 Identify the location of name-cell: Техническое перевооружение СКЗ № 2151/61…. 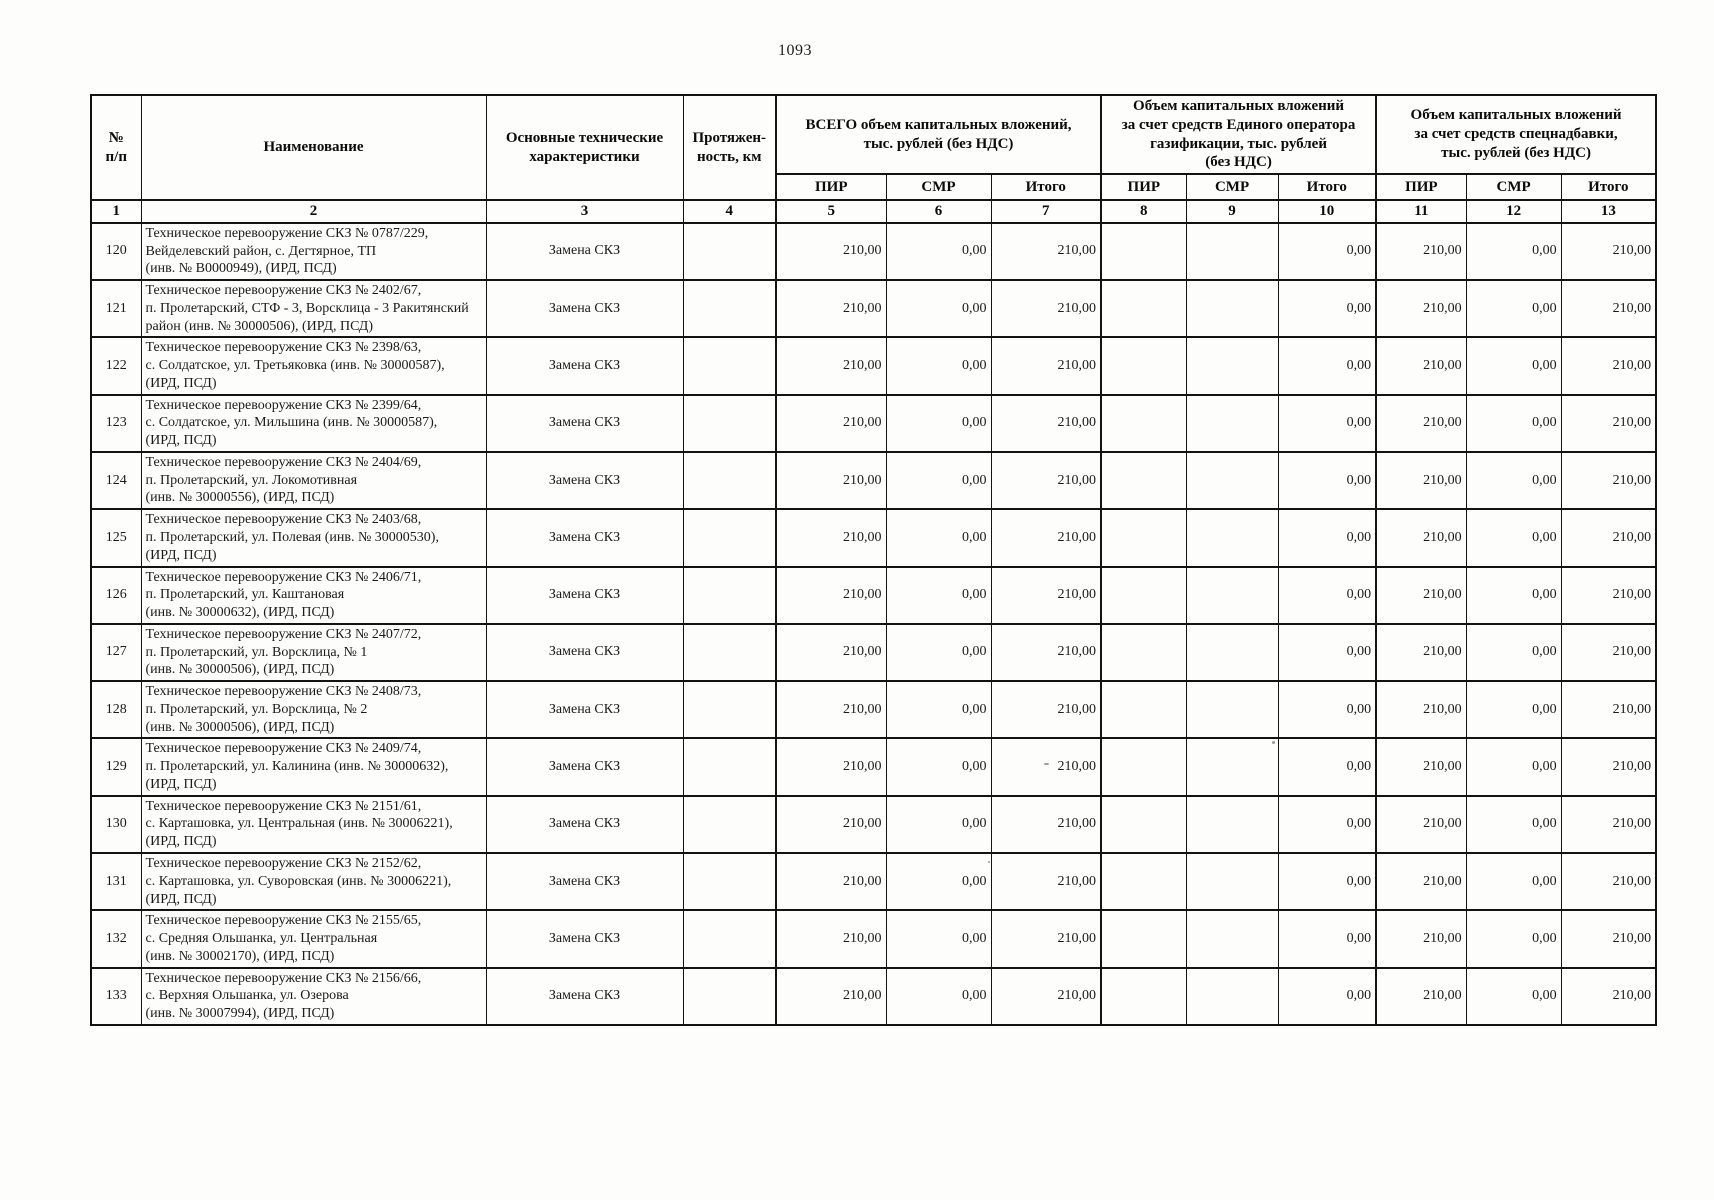
(313, 824).